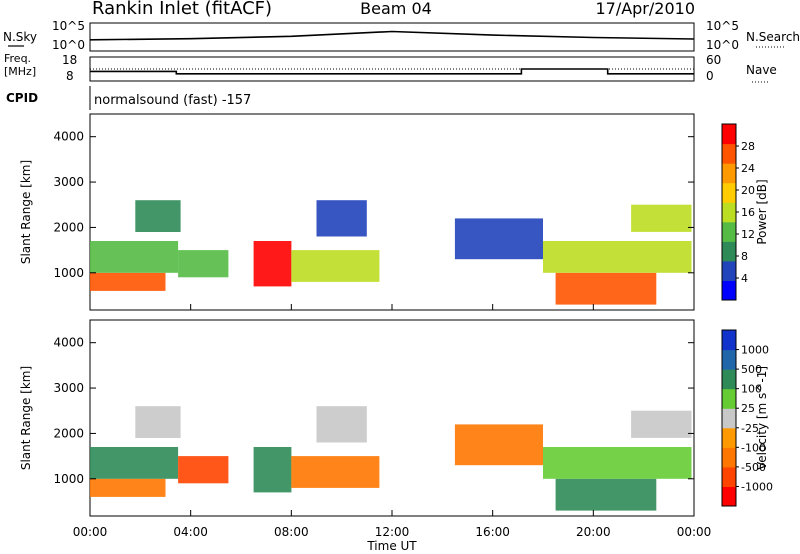 The image size is (800, 554). I want to click on velocity-colorbar-tick-label: 500, so click(751, 369).